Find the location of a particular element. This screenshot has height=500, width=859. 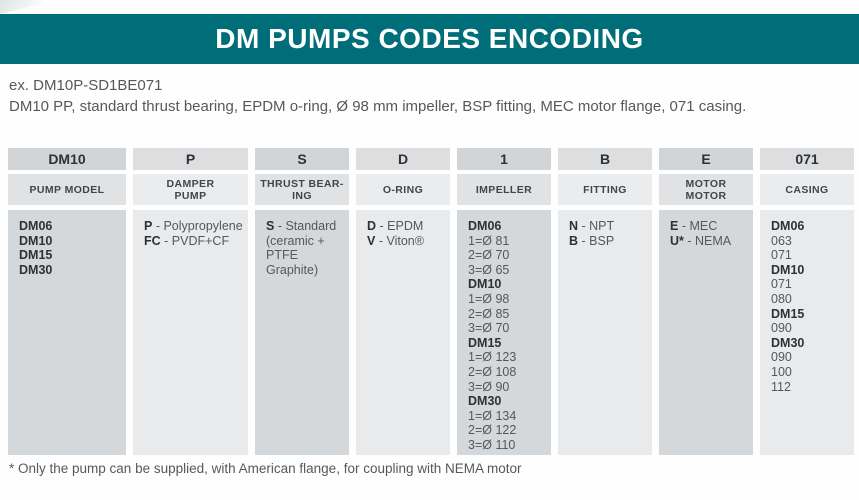

code-cell-pump-model: DM10 is located at coordinates (67, 159).